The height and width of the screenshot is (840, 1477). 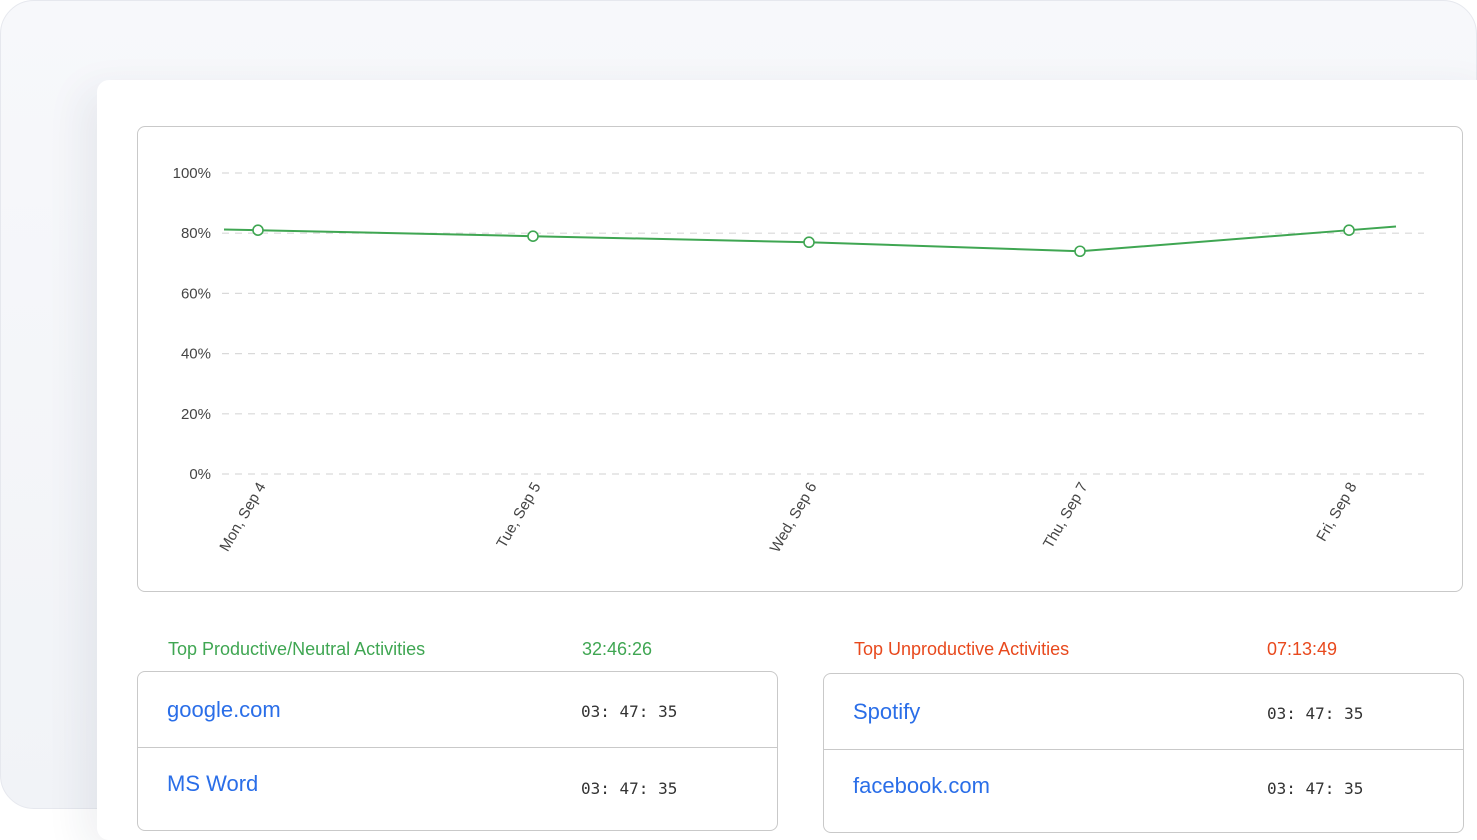 I want to click on list-item: Spotify 03: 47: 35, so click(x=1143, y=712).